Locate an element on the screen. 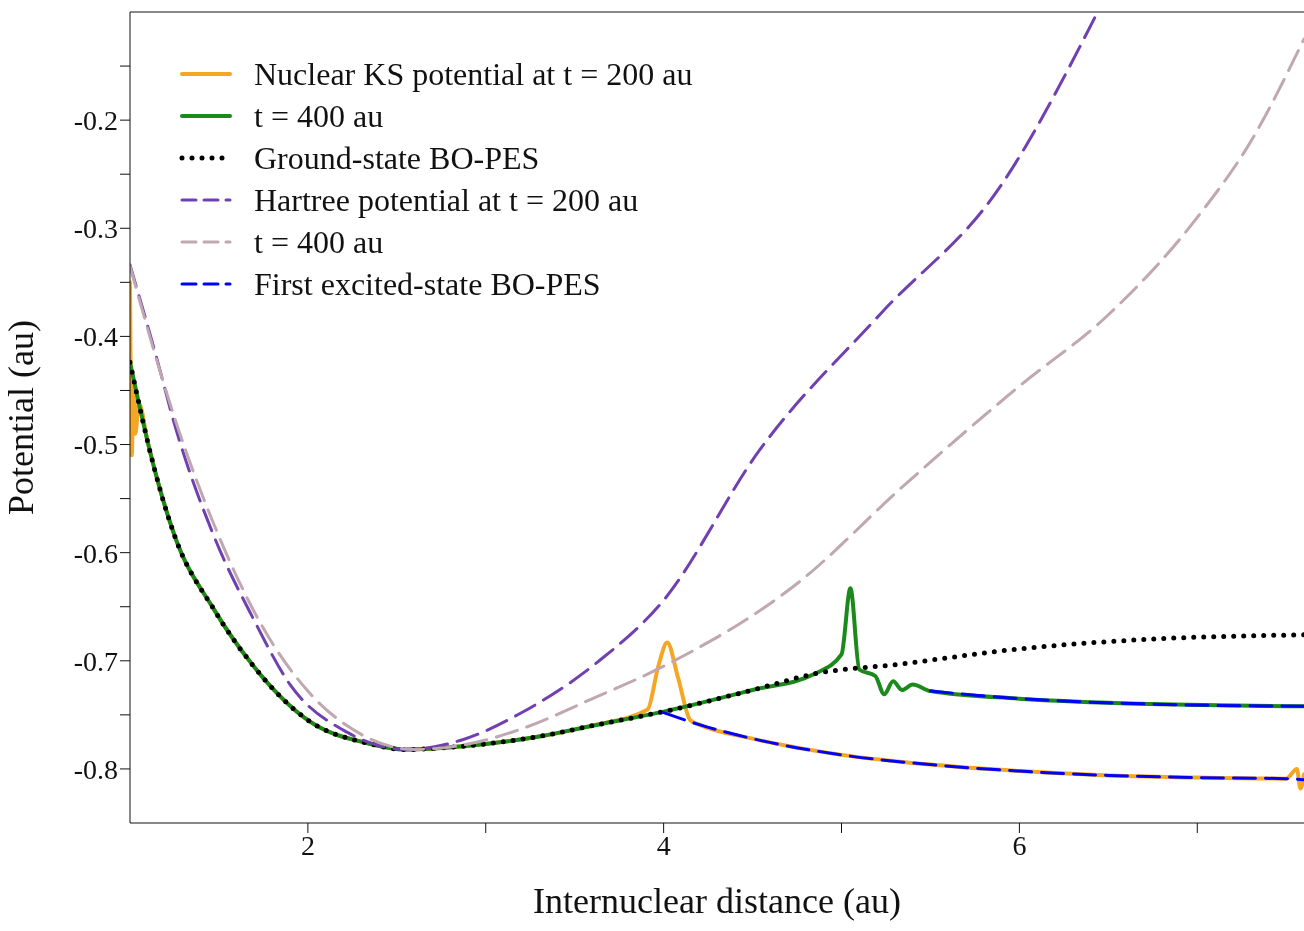 Image resolution: width=1304 pixels, height=931 pixels. y-tick-label: -0.5 is located at coordinates (95, 445).